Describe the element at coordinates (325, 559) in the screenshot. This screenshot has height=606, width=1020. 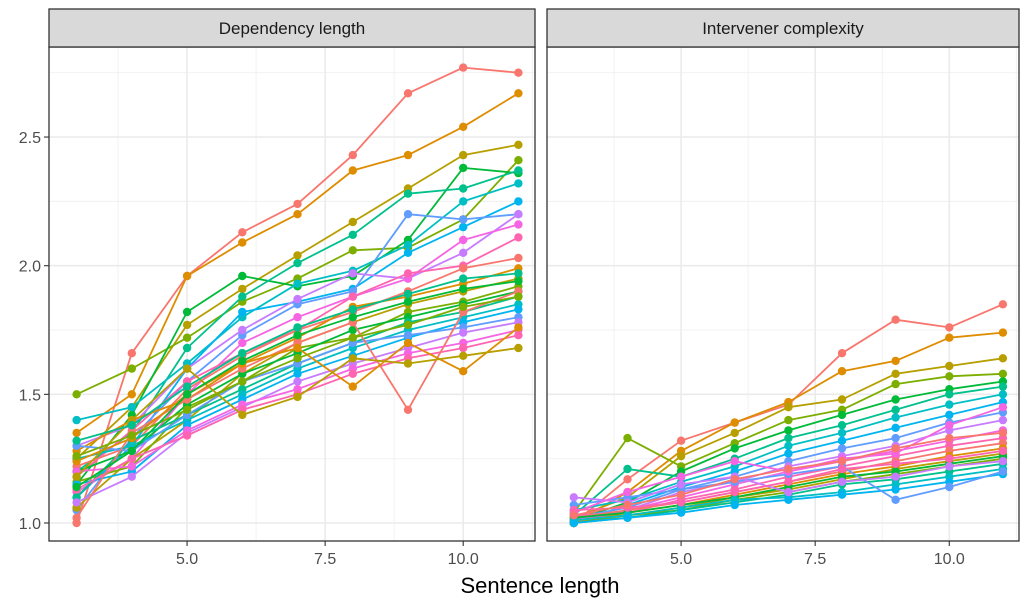
I see `x-tick-label: 7.5` at that location.